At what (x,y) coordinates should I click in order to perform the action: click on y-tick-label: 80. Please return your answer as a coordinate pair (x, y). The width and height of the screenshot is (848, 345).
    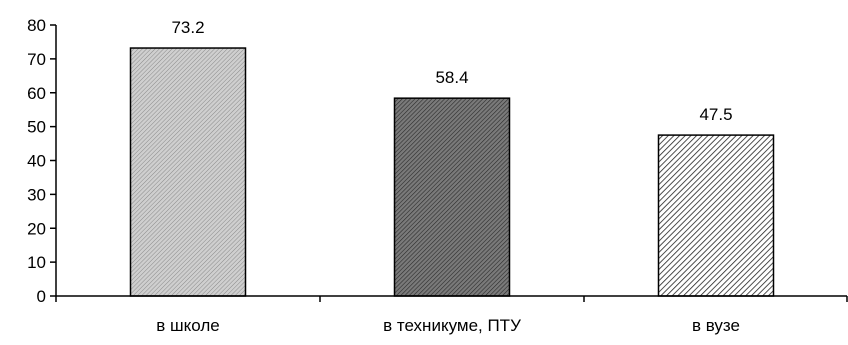
    Looking at the image, I should click on (36, 25).